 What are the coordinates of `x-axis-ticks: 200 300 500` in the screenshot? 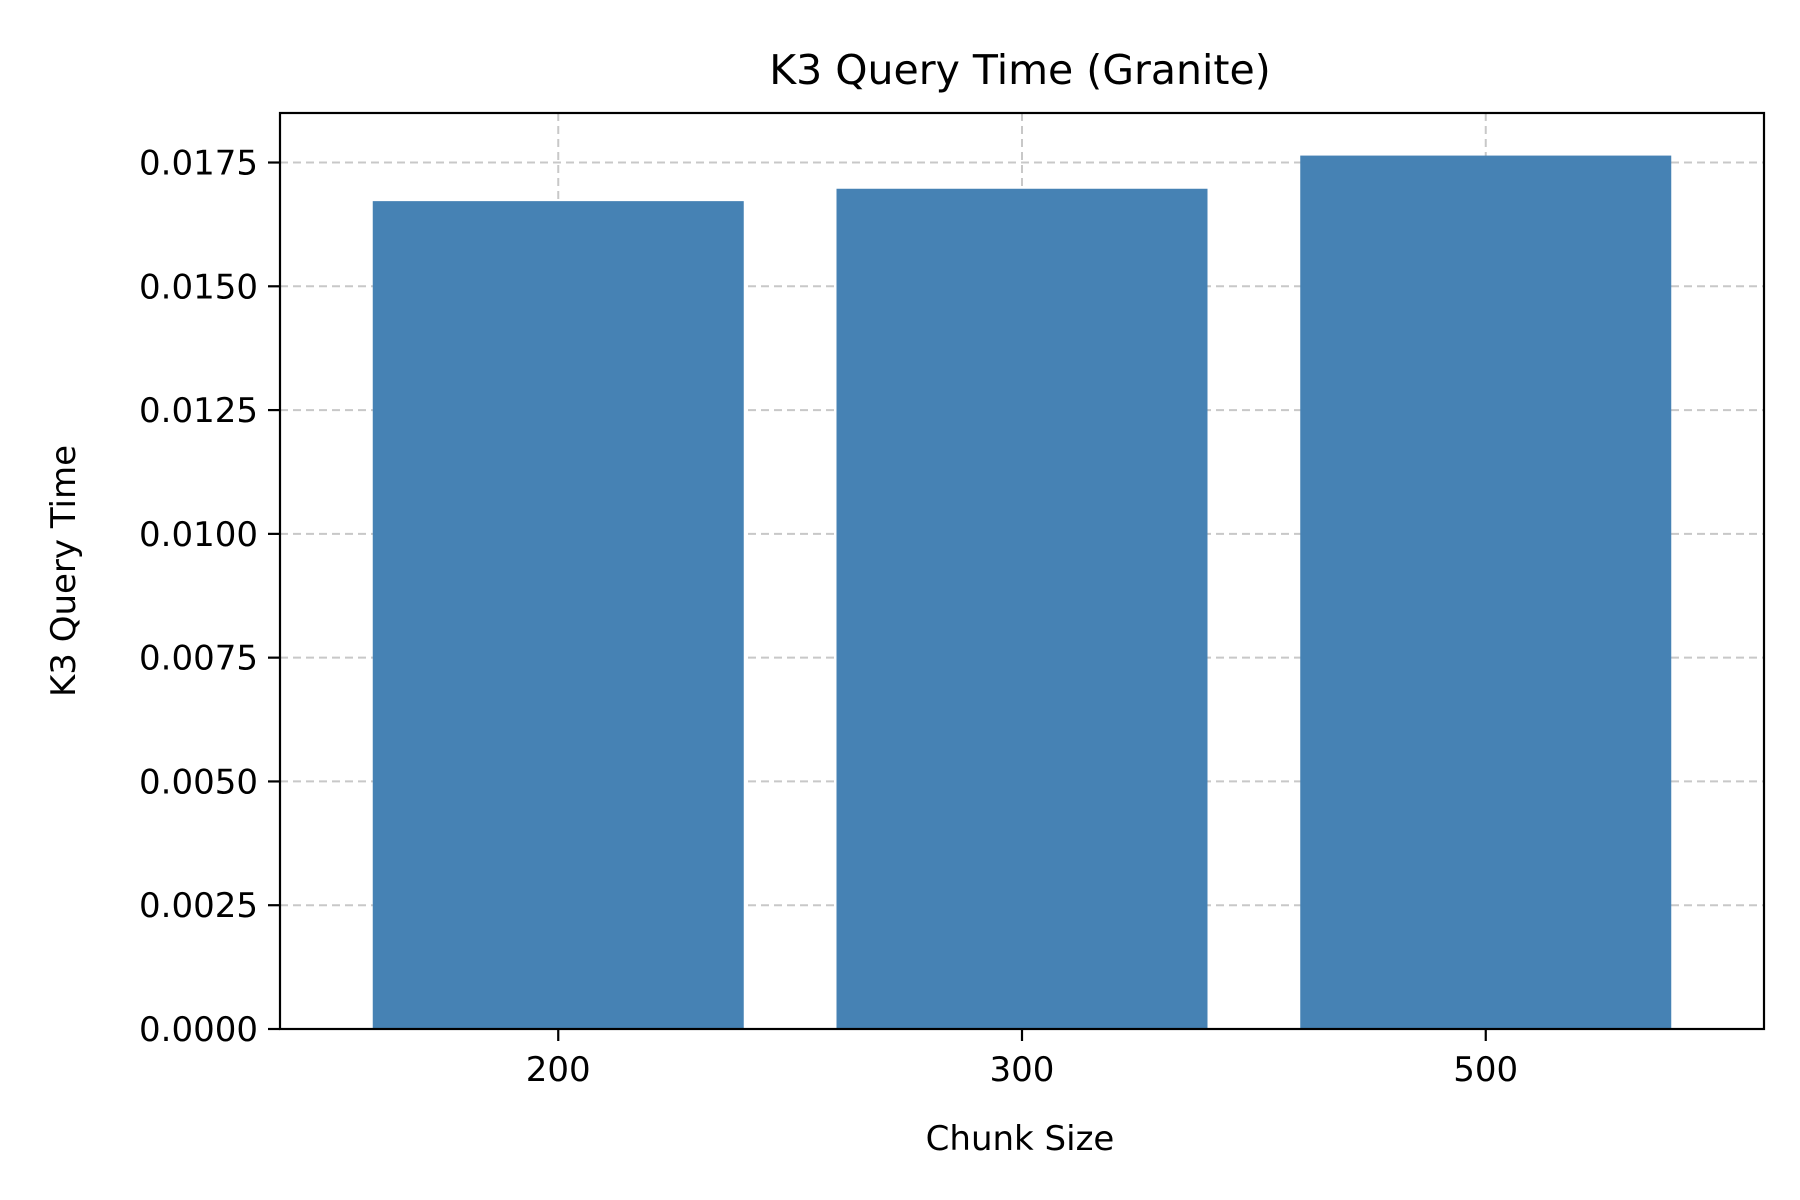 It's located at (1022, 1059).